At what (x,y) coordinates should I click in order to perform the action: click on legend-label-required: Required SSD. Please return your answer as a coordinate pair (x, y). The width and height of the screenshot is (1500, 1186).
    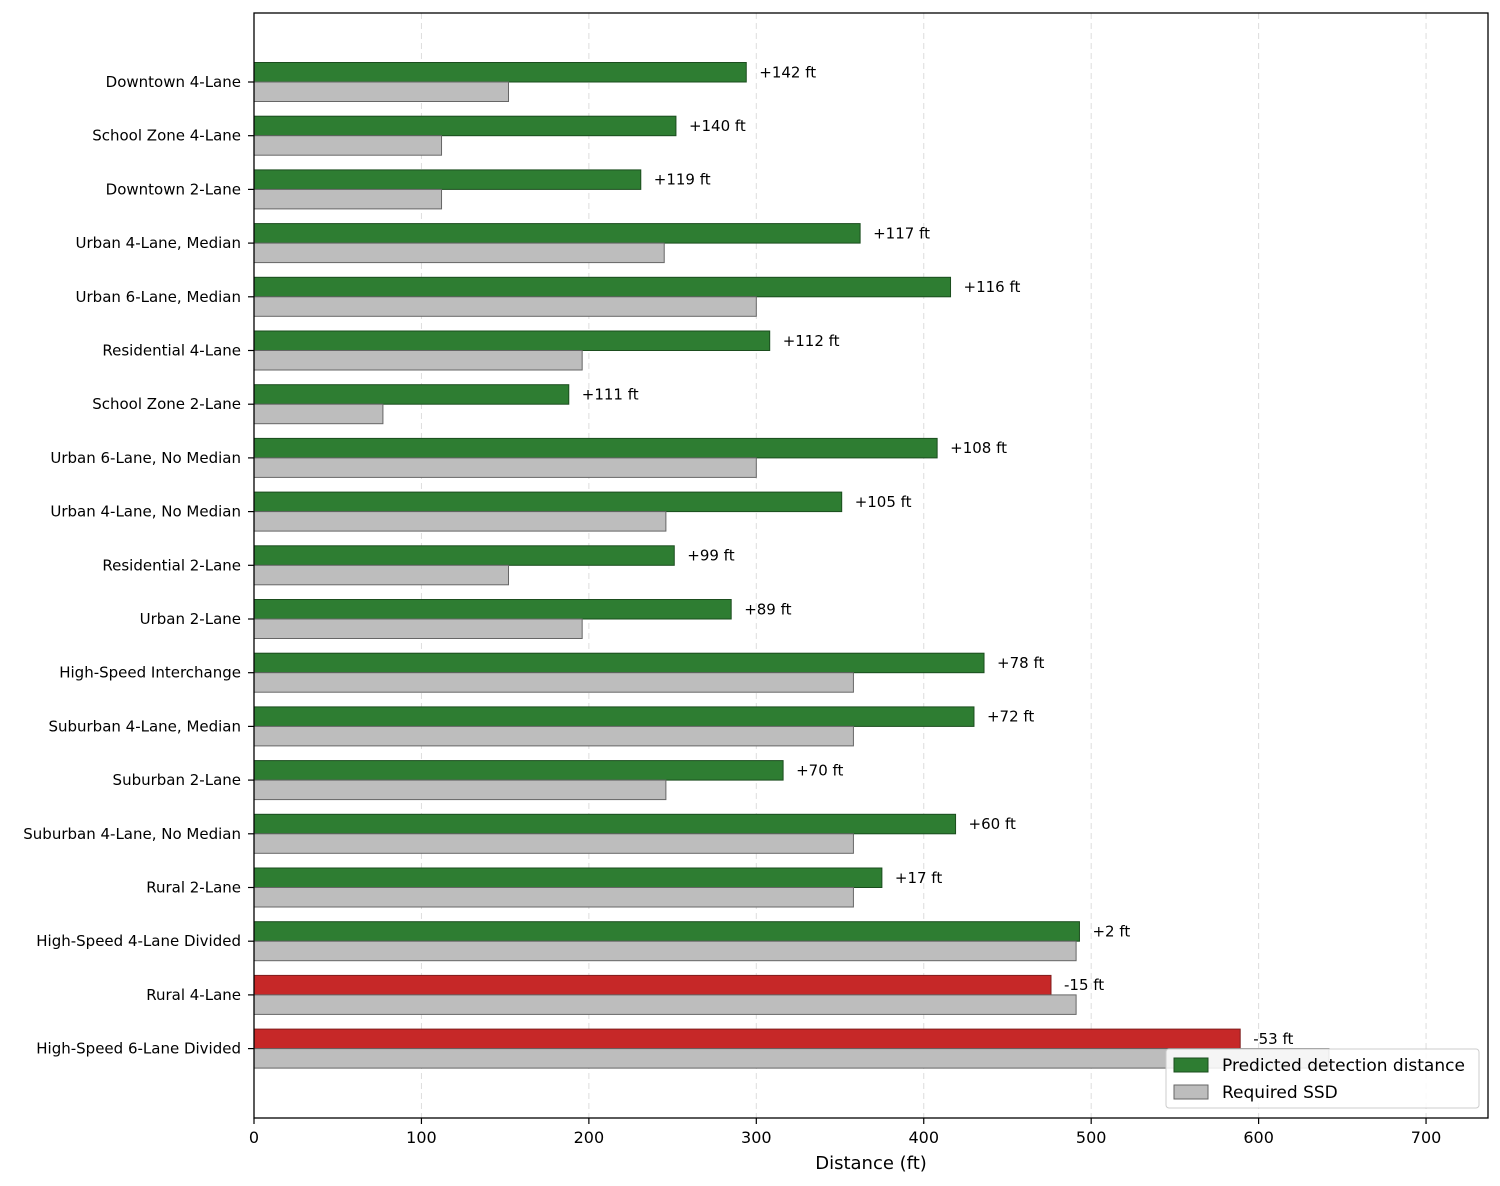
    Looking at the image, I should click on (1280, 1093).